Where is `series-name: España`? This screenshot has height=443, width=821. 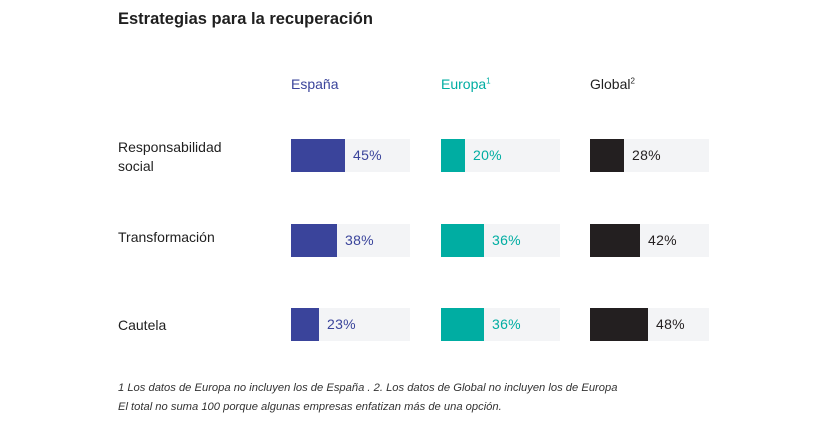
series-name: España is located at coordinates (315, 84).